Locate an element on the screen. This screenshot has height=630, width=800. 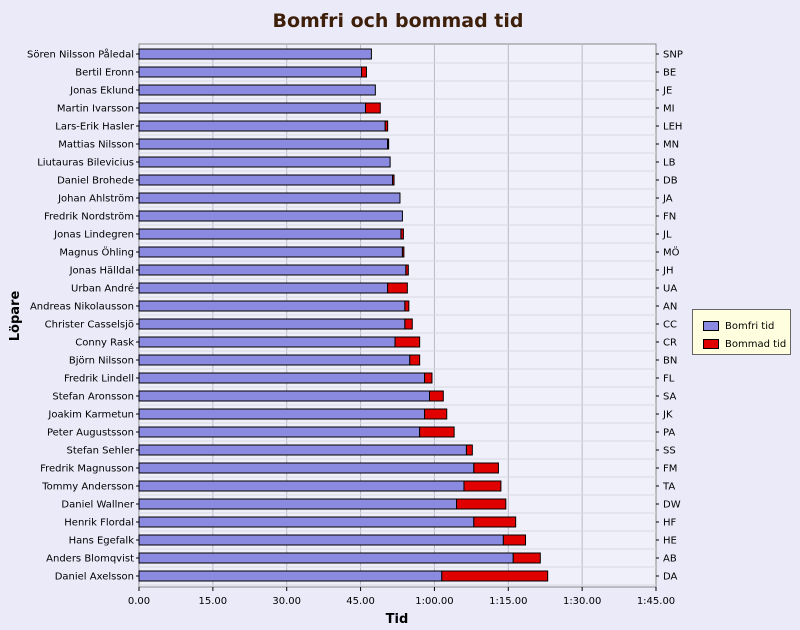
right-tick-label: FN is located at coordinates (669, 217).